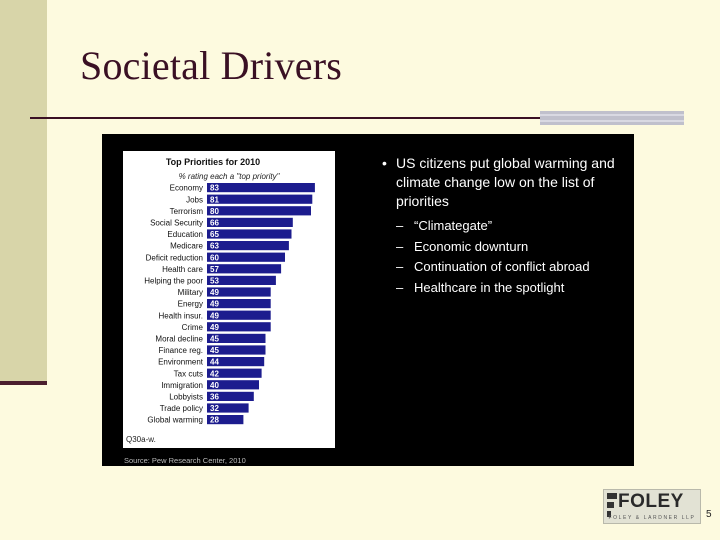 The image size is (720, 540). What do you see at coordinates (211, 65) in the screenshot?
I see `slide-title: Societal Drivers` at bounding box center [211, 65].